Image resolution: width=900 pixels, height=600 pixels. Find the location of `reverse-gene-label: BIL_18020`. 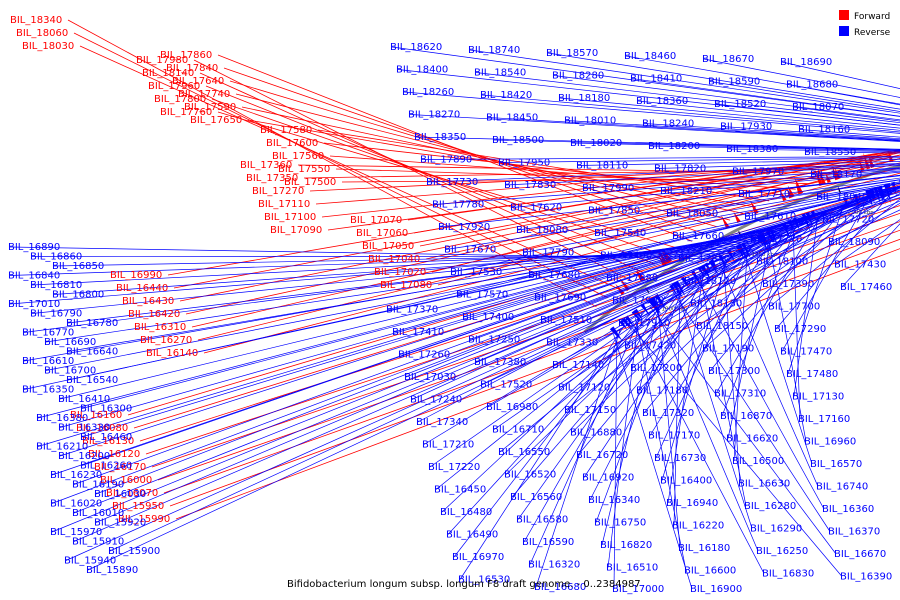

reverse-gene-label: BIL_18020 is located at coordinates (596, 143).